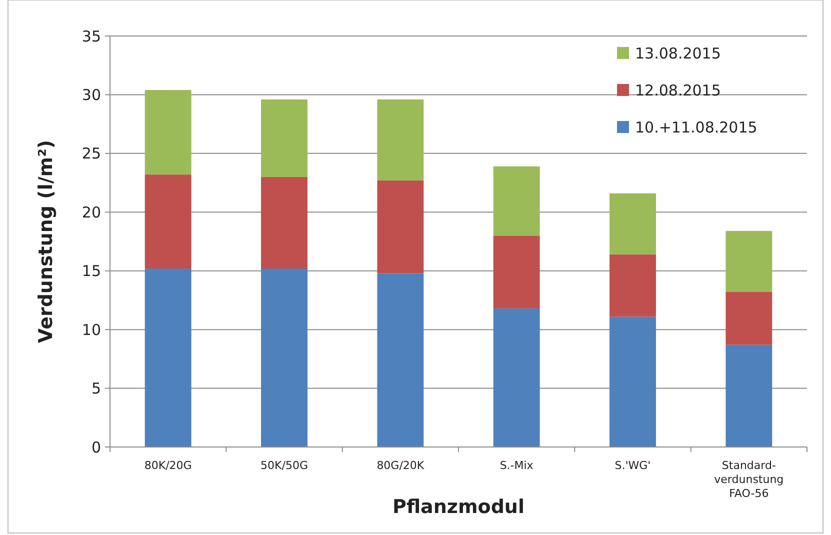  I want to click on x-axis-title: Pflanzmodul, so click(458, 507).